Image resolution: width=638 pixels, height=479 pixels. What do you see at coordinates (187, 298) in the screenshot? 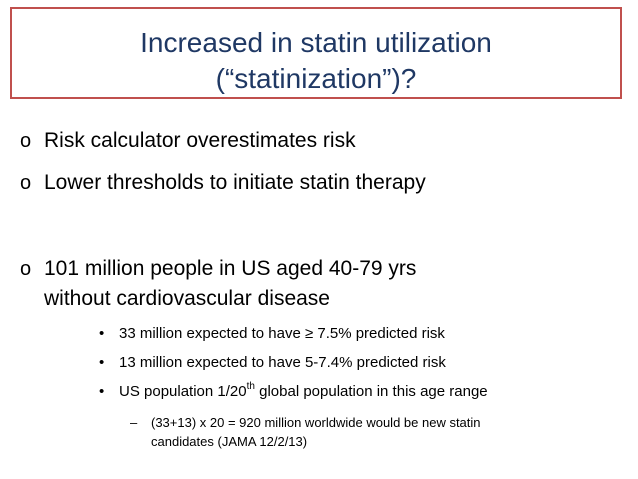
I see `bullet-101-million-continuation: without cardiovascular disease` at bounding box center [187, 298].